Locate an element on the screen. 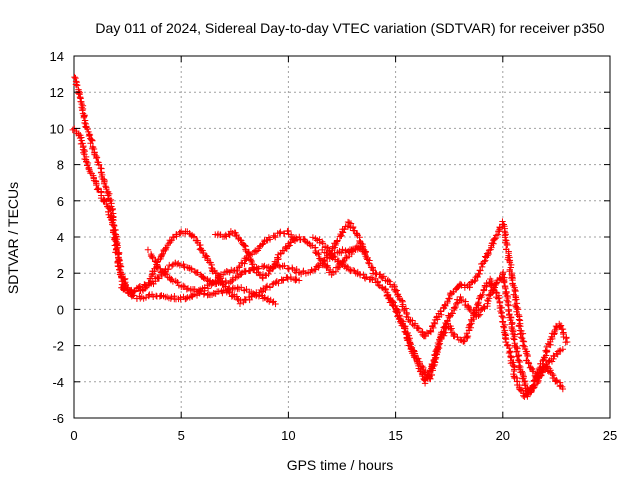 This screenshot has width=640, height=480. x-tick-label: 15 is located at coordinates (395, 435).